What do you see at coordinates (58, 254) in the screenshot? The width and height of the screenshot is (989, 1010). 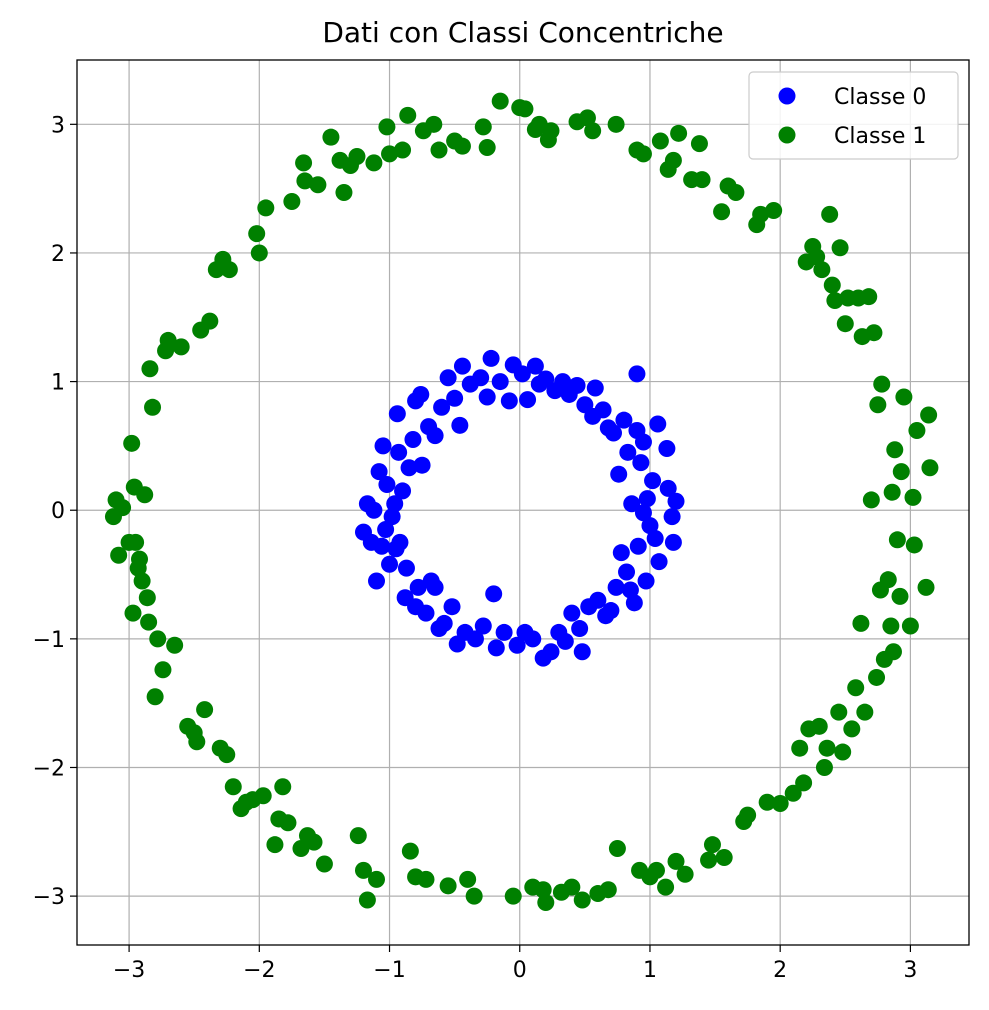 I see `y-tick-label: 2` at bounding box center [58, 254].